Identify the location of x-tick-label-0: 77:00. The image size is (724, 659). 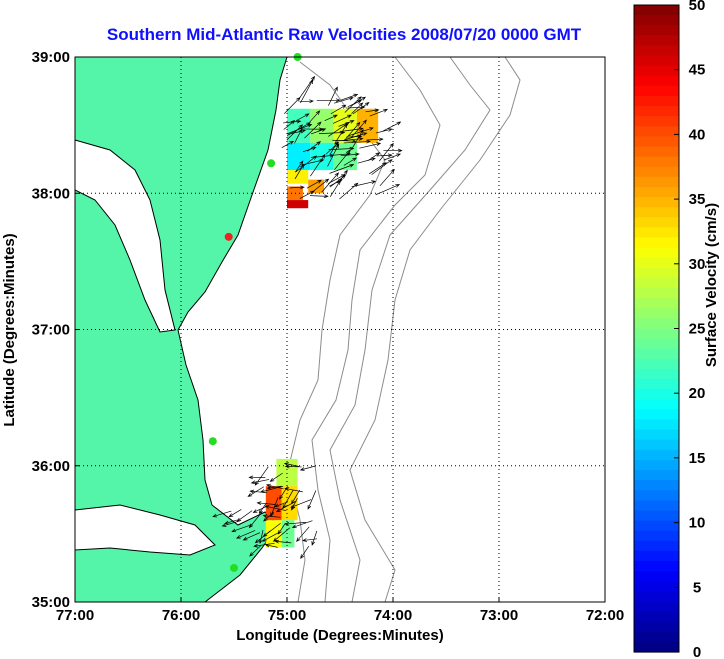
(75, 615).